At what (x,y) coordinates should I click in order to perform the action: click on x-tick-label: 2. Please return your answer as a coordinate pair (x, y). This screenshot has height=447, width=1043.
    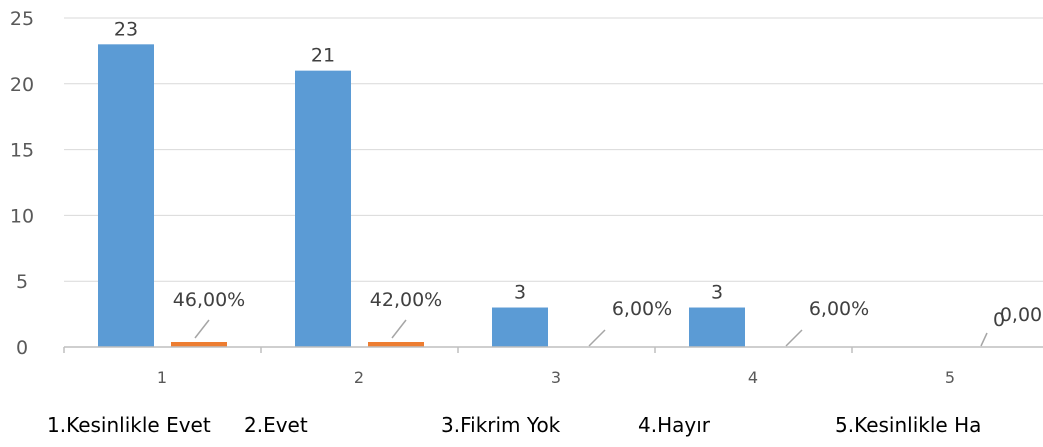
    Looking at the image, I should click on (359, 377).